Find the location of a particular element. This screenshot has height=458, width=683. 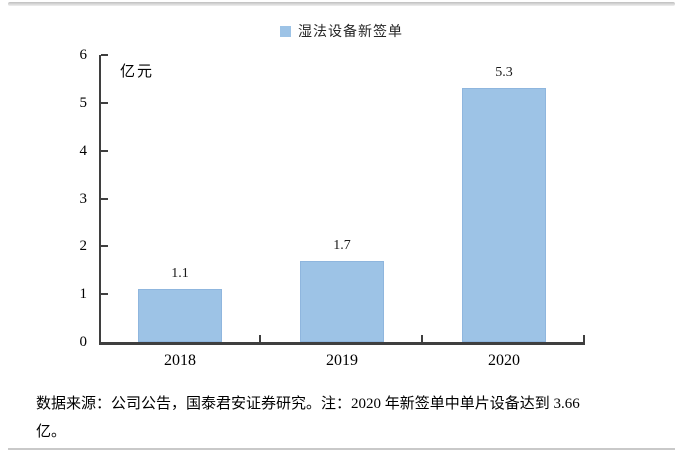

y-axis-tick-label: 5 is located at coordinates (83, 102).